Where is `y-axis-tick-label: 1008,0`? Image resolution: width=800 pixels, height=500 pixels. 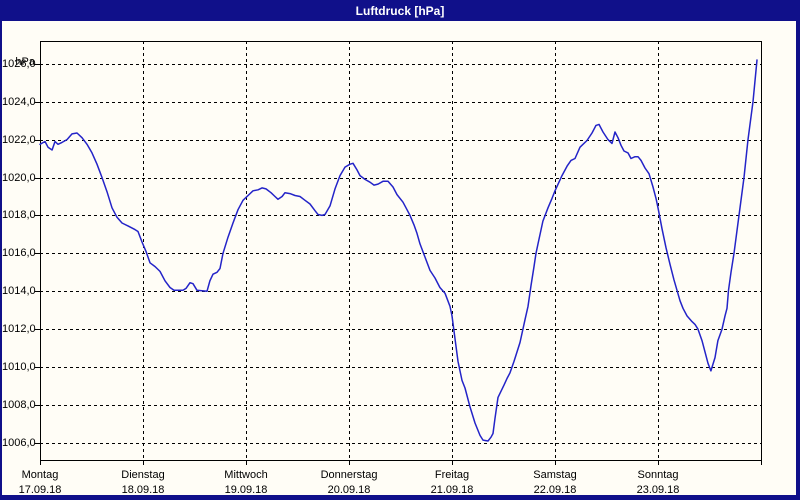 y-axis-tick-label: 1008,0 is located at coordinates (19, 405).